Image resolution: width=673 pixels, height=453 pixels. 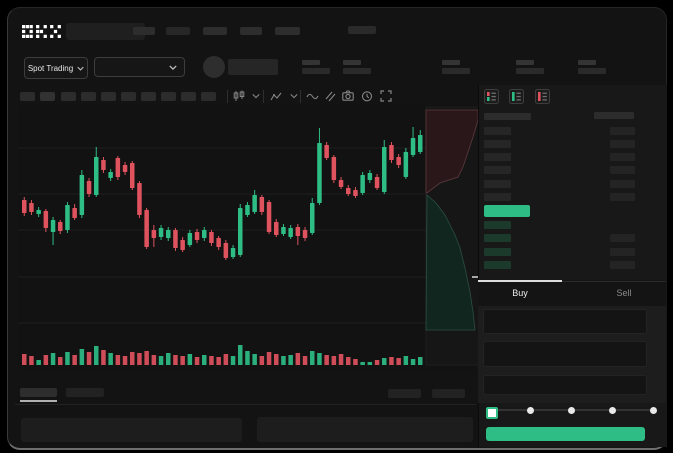 What do you see at coordinates (565, 354) in the screenshot?
I see `amount-input` at bounding box center [565, 354].